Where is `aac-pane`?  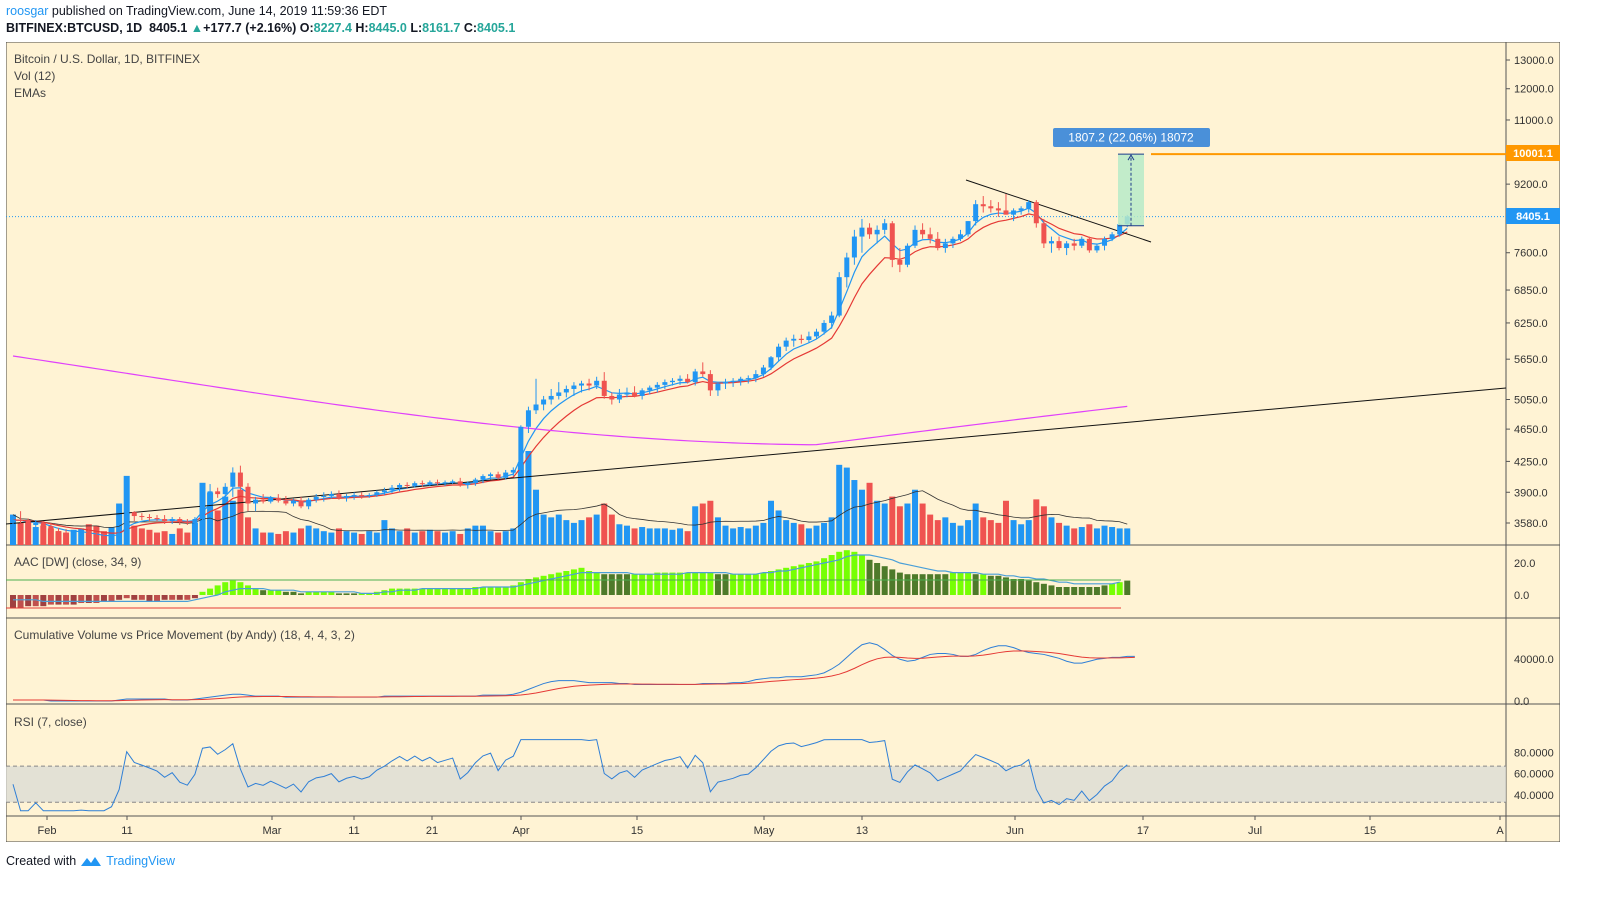
aac-pane is located at coordinates (568, 579).